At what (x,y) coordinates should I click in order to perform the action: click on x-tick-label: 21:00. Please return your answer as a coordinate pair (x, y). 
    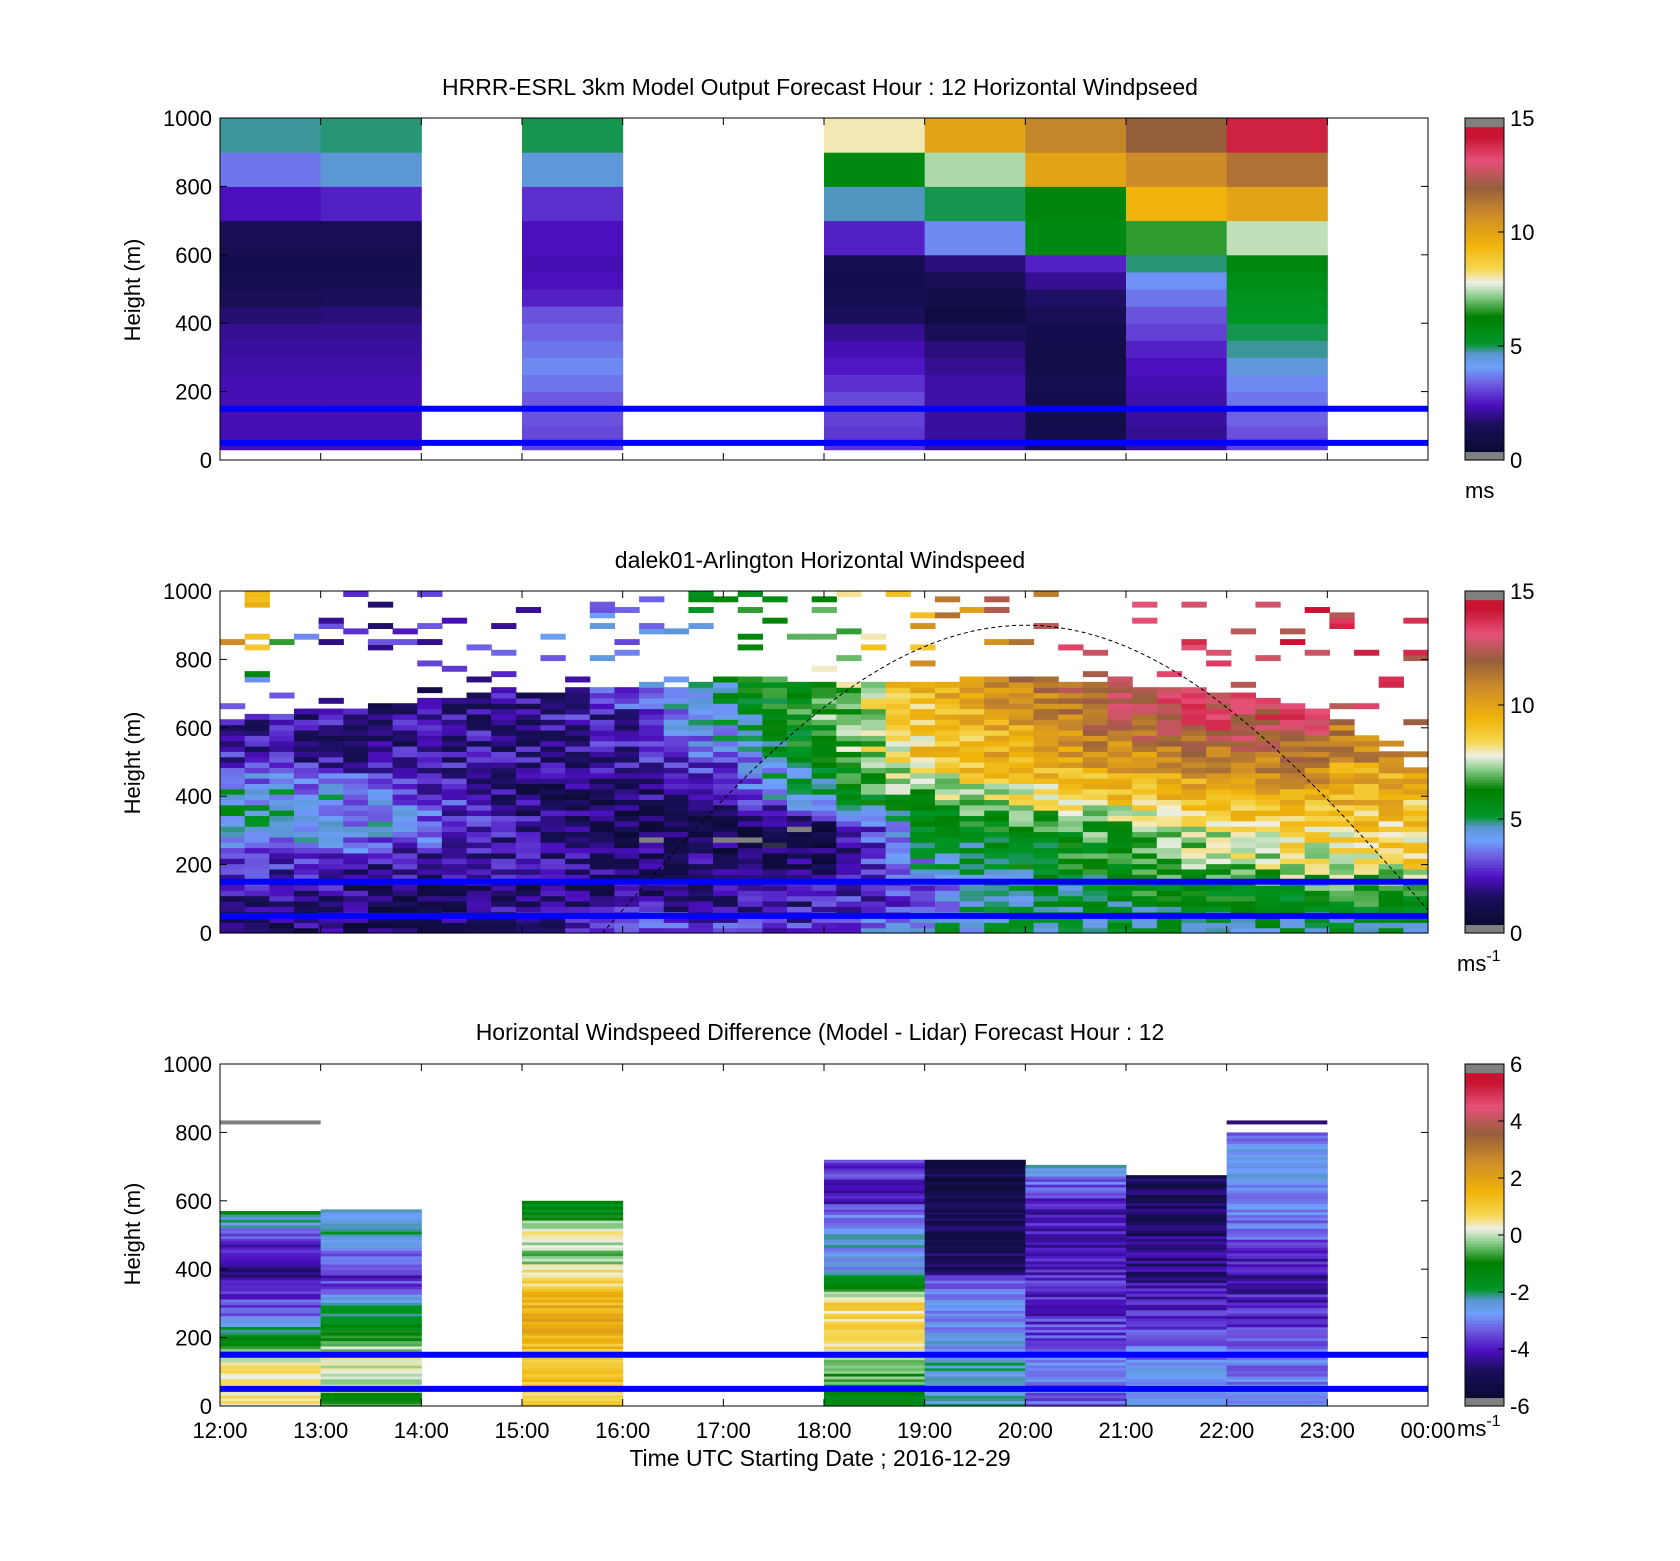
    Looking at the image, I should click on (1125, 1430).